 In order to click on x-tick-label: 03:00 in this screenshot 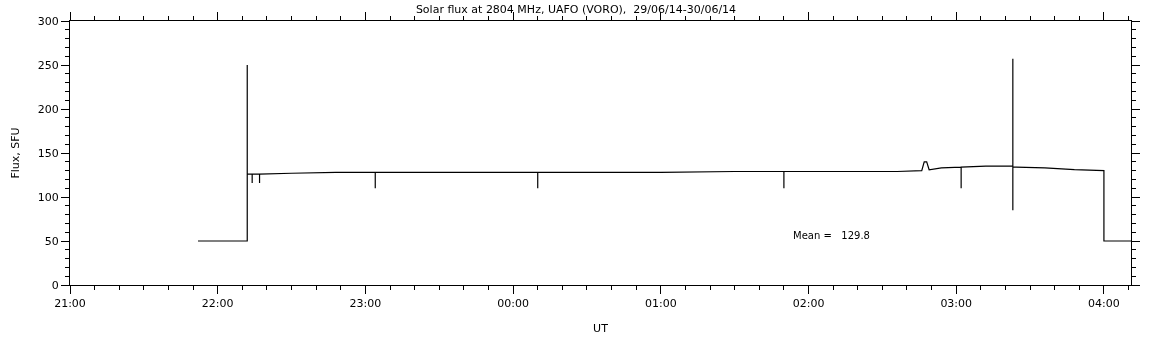, I will do `click(956, 304)`.